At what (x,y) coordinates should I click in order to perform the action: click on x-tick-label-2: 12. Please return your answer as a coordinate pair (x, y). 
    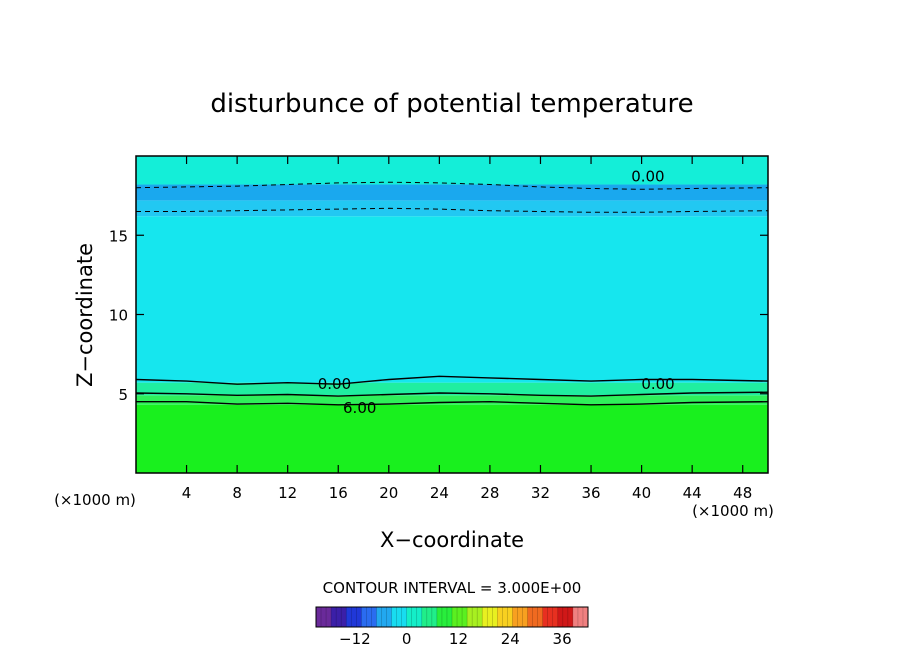
    Looking at the image, I should click on (287, 493).